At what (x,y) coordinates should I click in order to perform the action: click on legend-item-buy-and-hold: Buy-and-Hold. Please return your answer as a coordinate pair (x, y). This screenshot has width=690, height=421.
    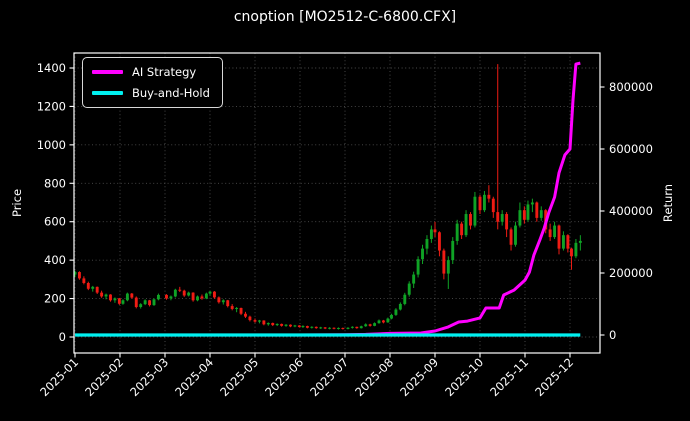
    Looking at the image, I should click on (151, 93).